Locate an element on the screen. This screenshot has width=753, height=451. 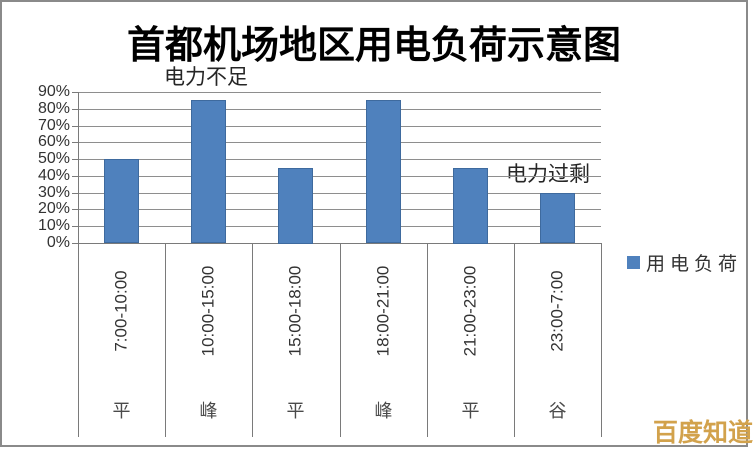
bar-21:00-23:00 is located at coordinates (470, 206).